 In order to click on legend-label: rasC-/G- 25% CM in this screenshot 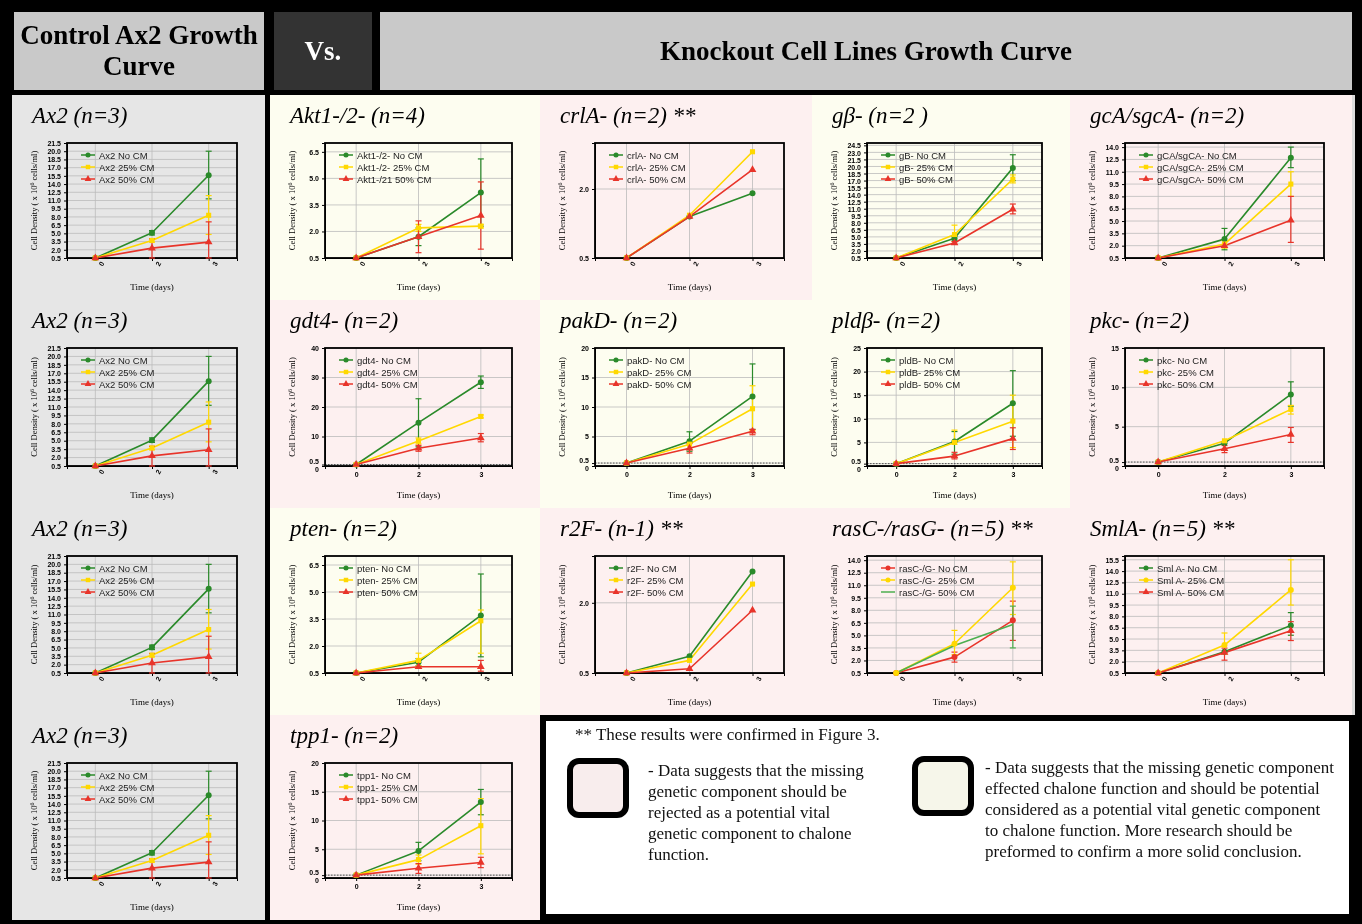, I will do `click(937, 580)`.